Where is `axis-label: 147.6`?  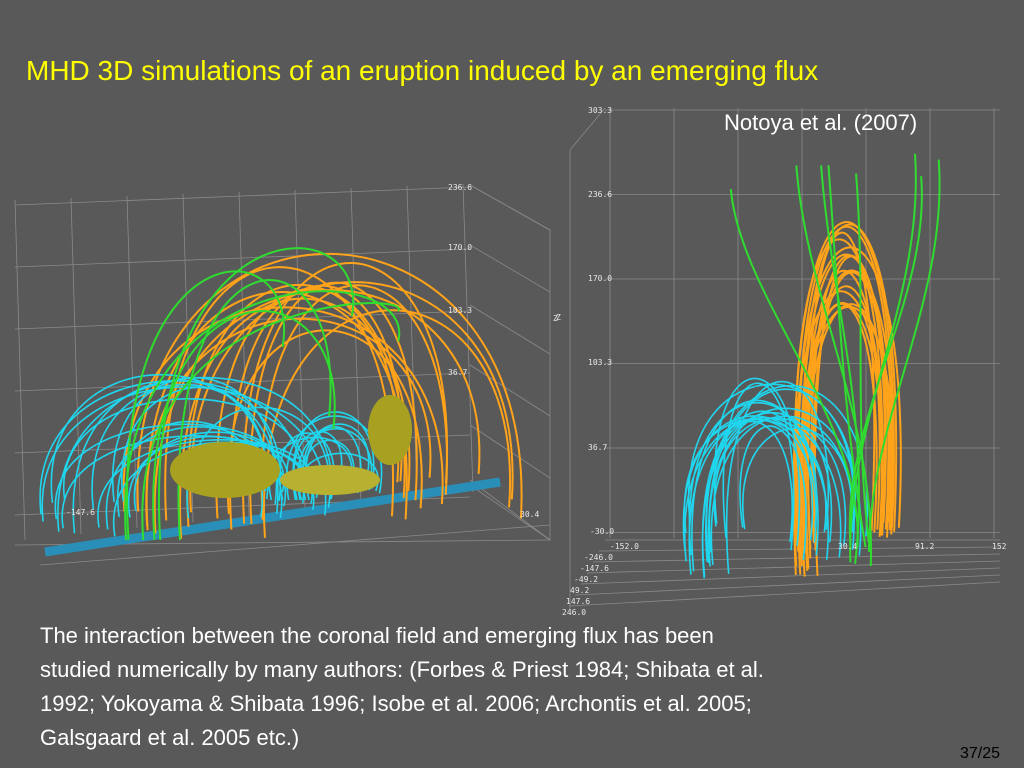
axis-label: 147.6 is located at coordinates (578, 601).